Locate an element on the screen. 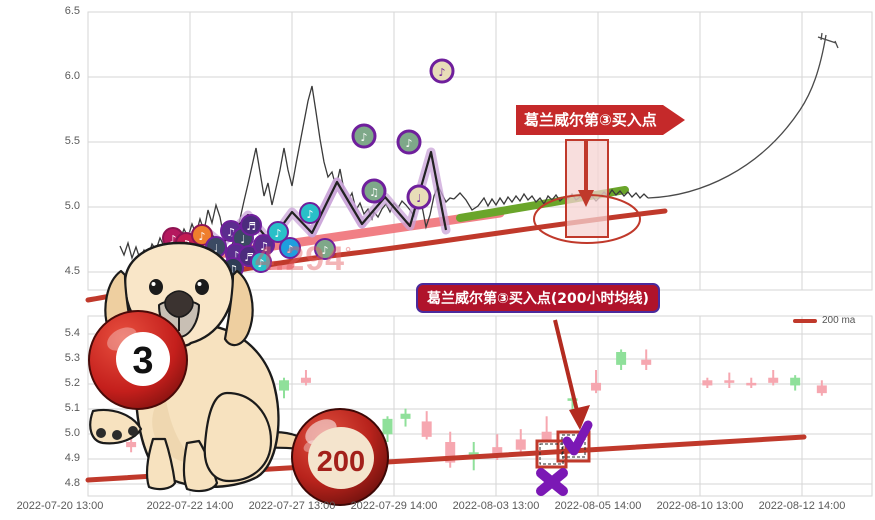 The image size is (875, 520). y-tick-bottom: 5.2 is located at coordinates (72, 383).